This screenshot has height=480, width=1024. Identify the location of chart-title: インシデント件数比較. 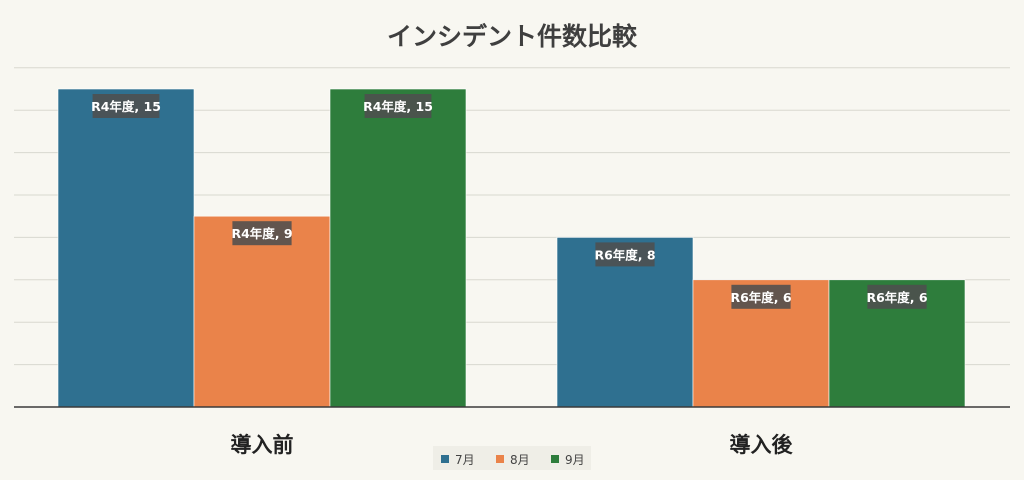
(512, 36).